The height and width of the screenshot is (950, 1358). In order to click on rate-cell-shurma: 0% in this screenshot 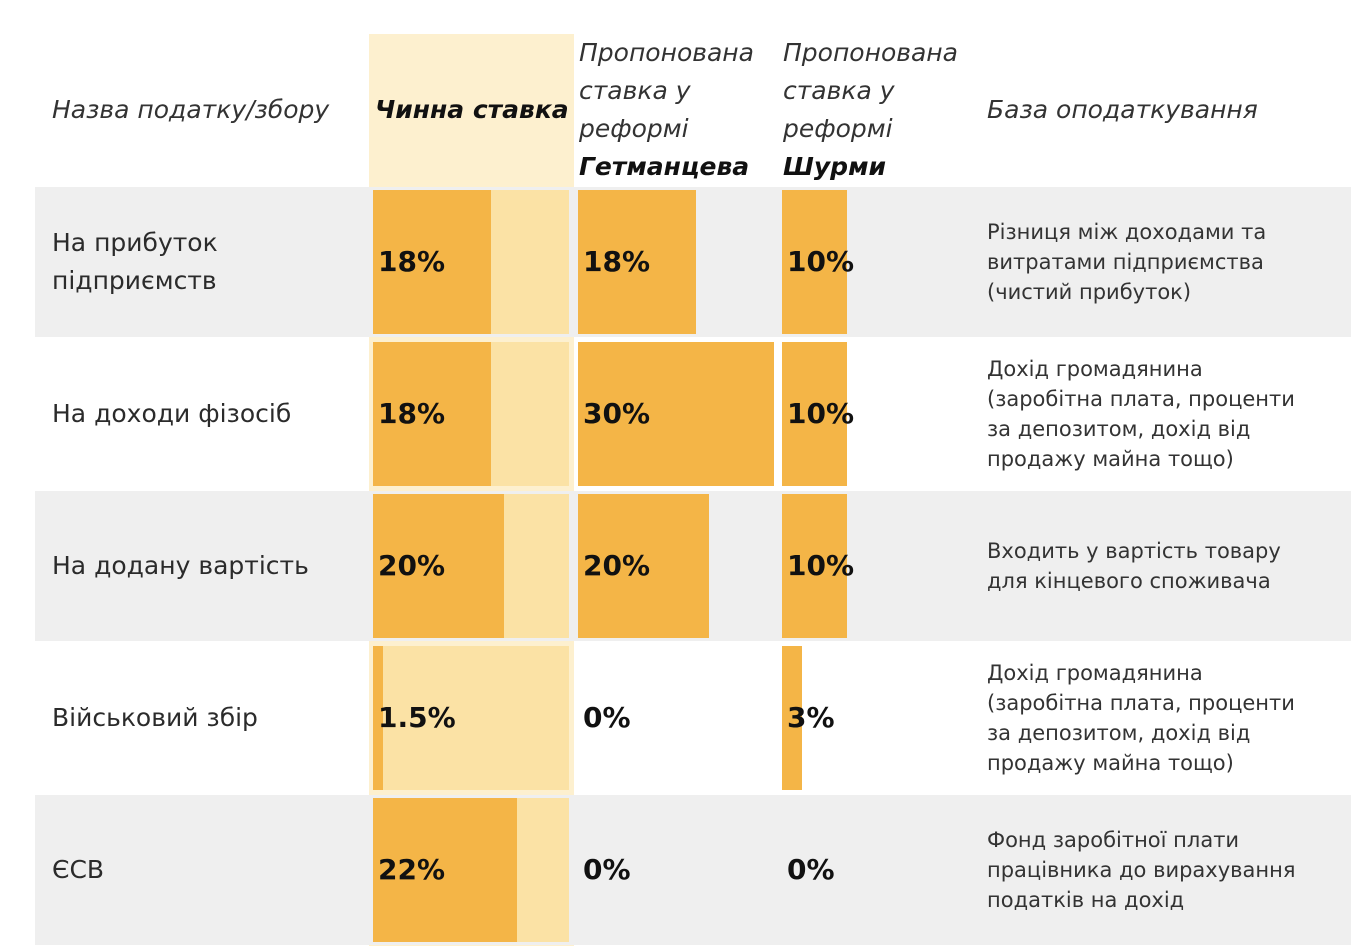, I will do `click(880, 870)`.